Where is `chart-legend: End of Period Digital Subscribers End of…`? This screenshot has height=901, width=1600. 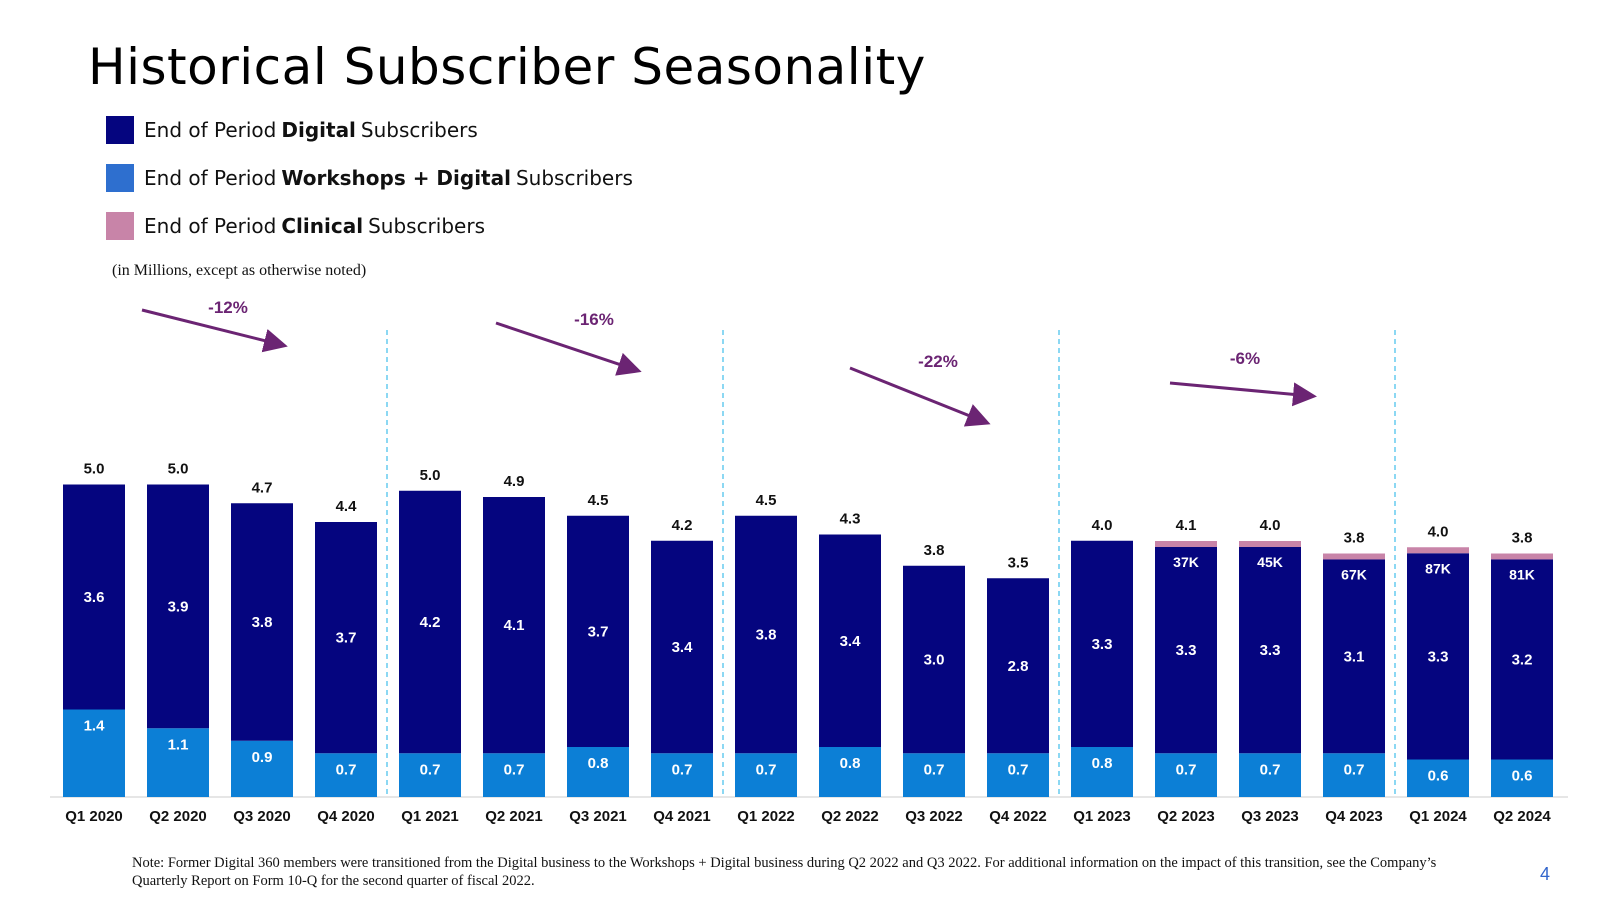 chart-legend: End of Period Digital Subscribers End of… is located at coordinates (369, 188).